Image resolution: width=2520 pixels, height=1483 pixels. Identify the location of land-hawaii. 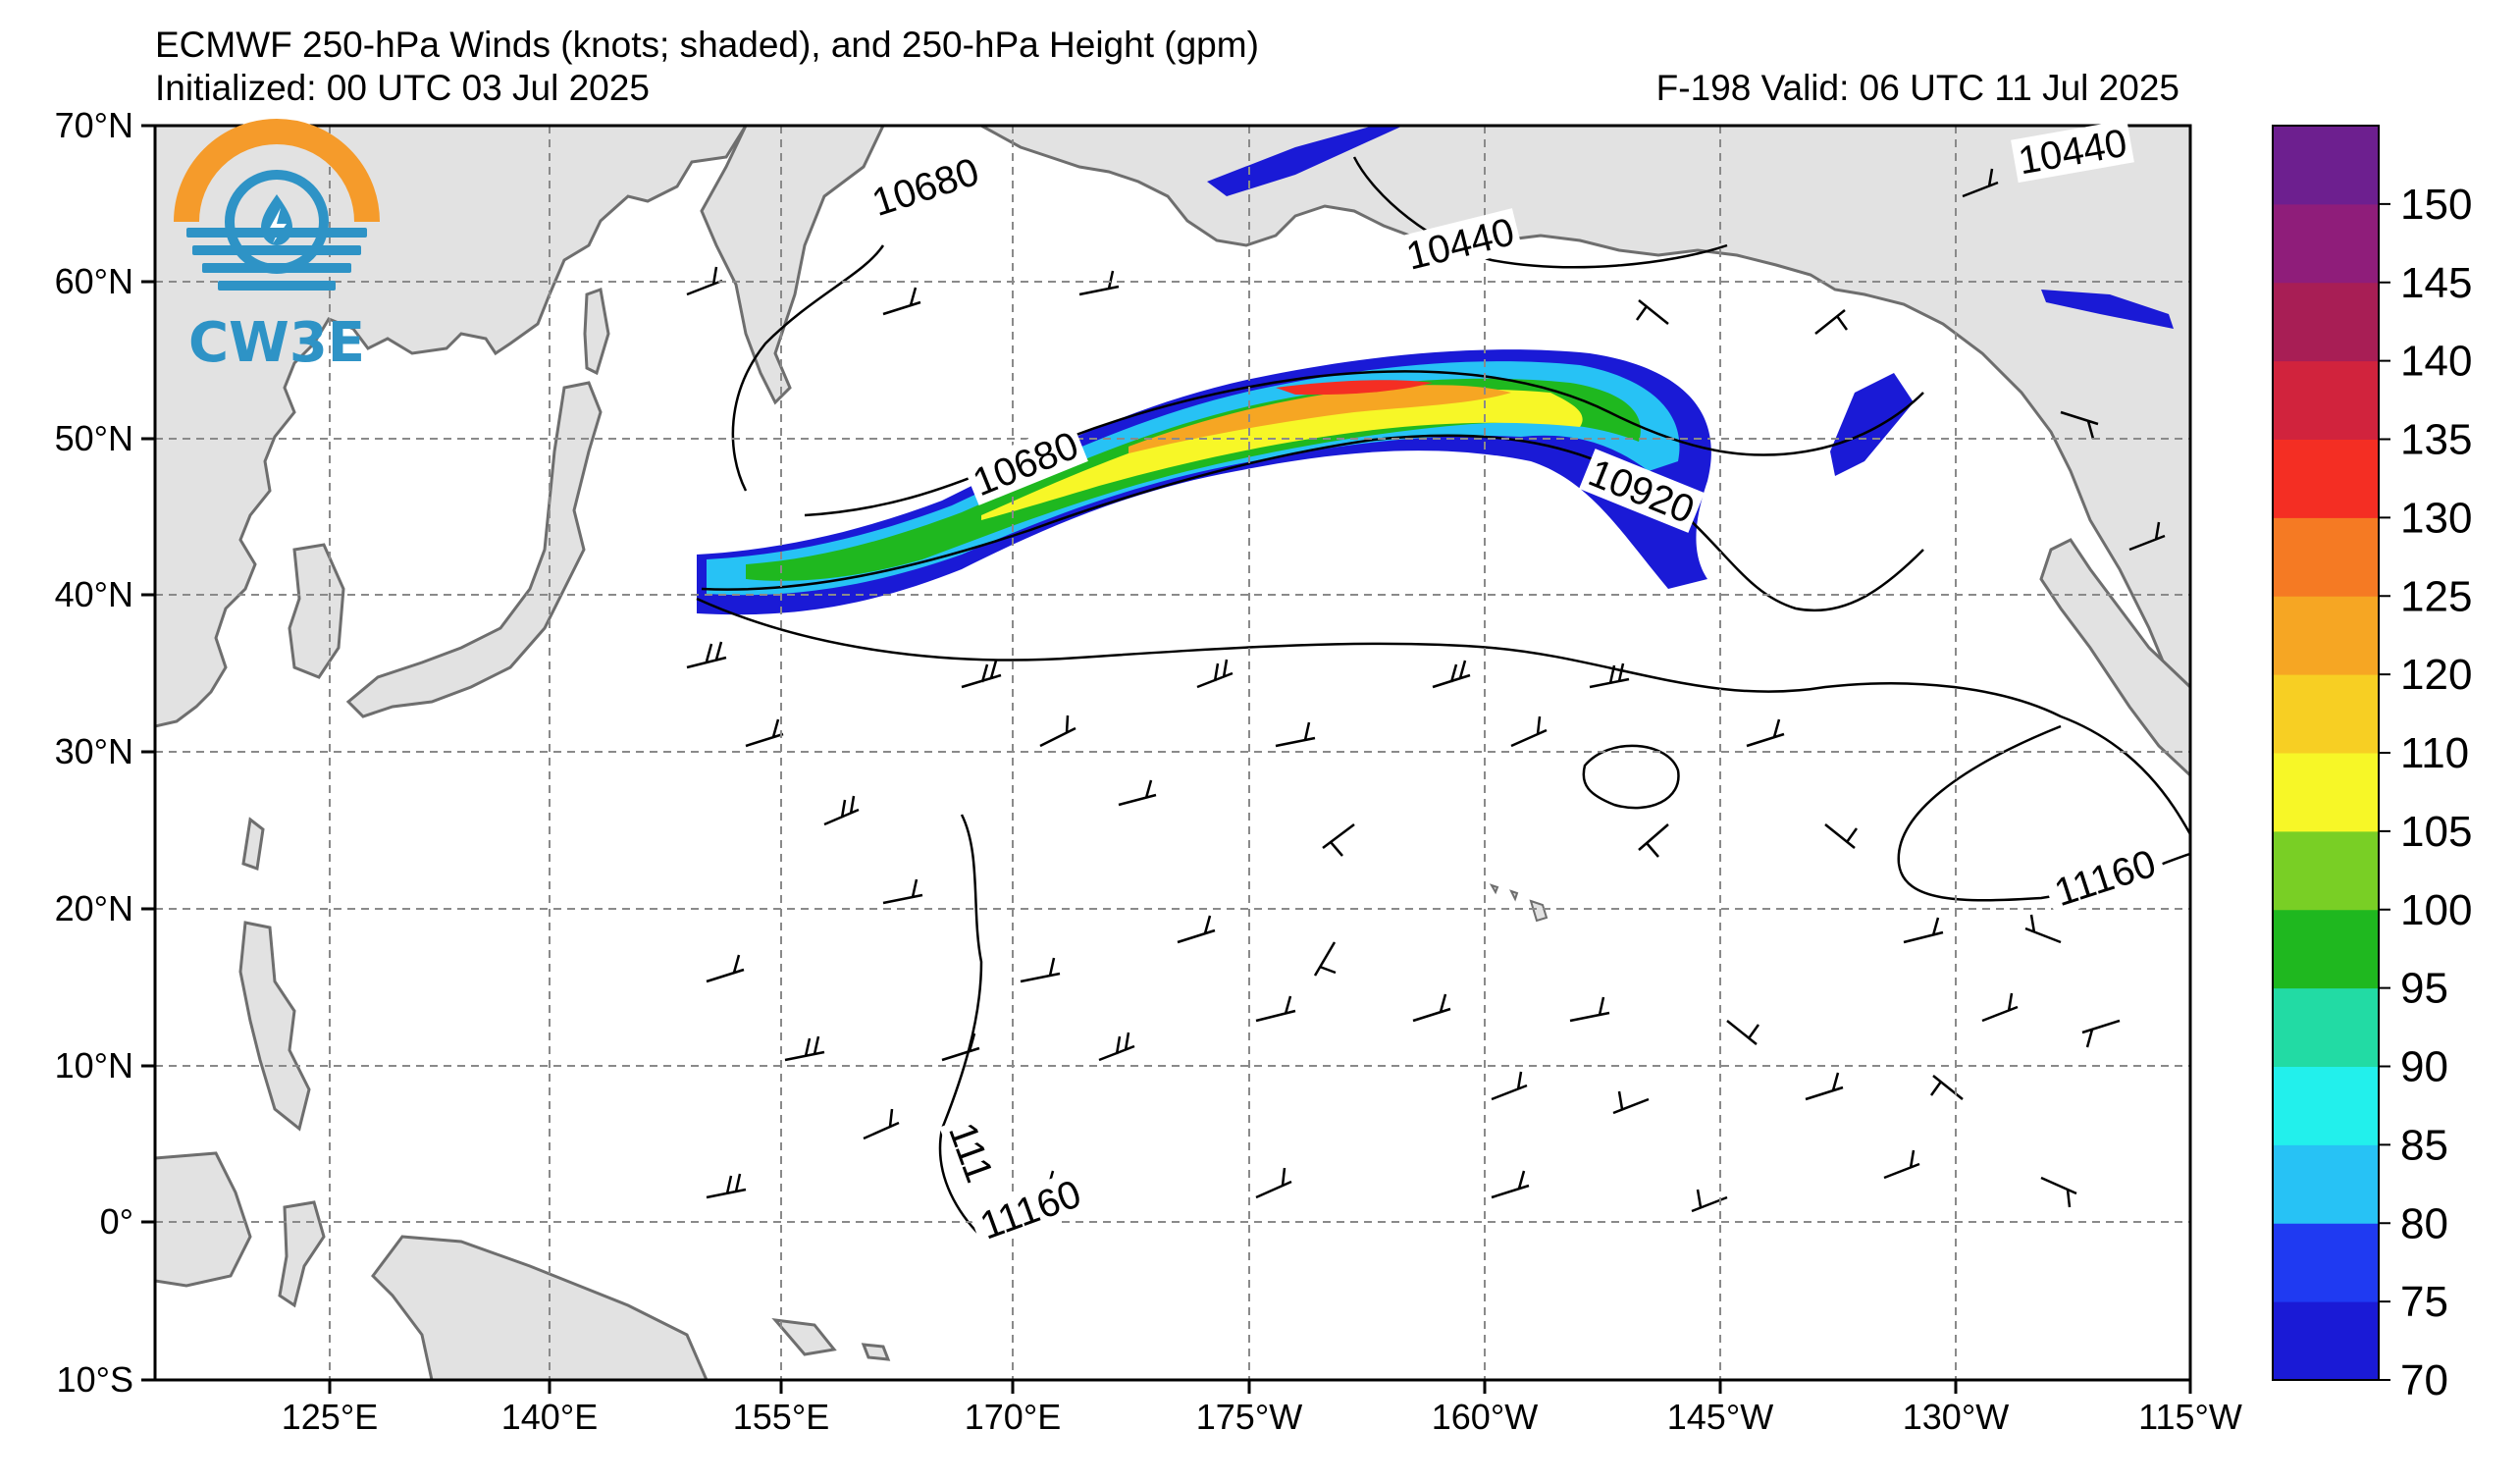
(1519, 903).